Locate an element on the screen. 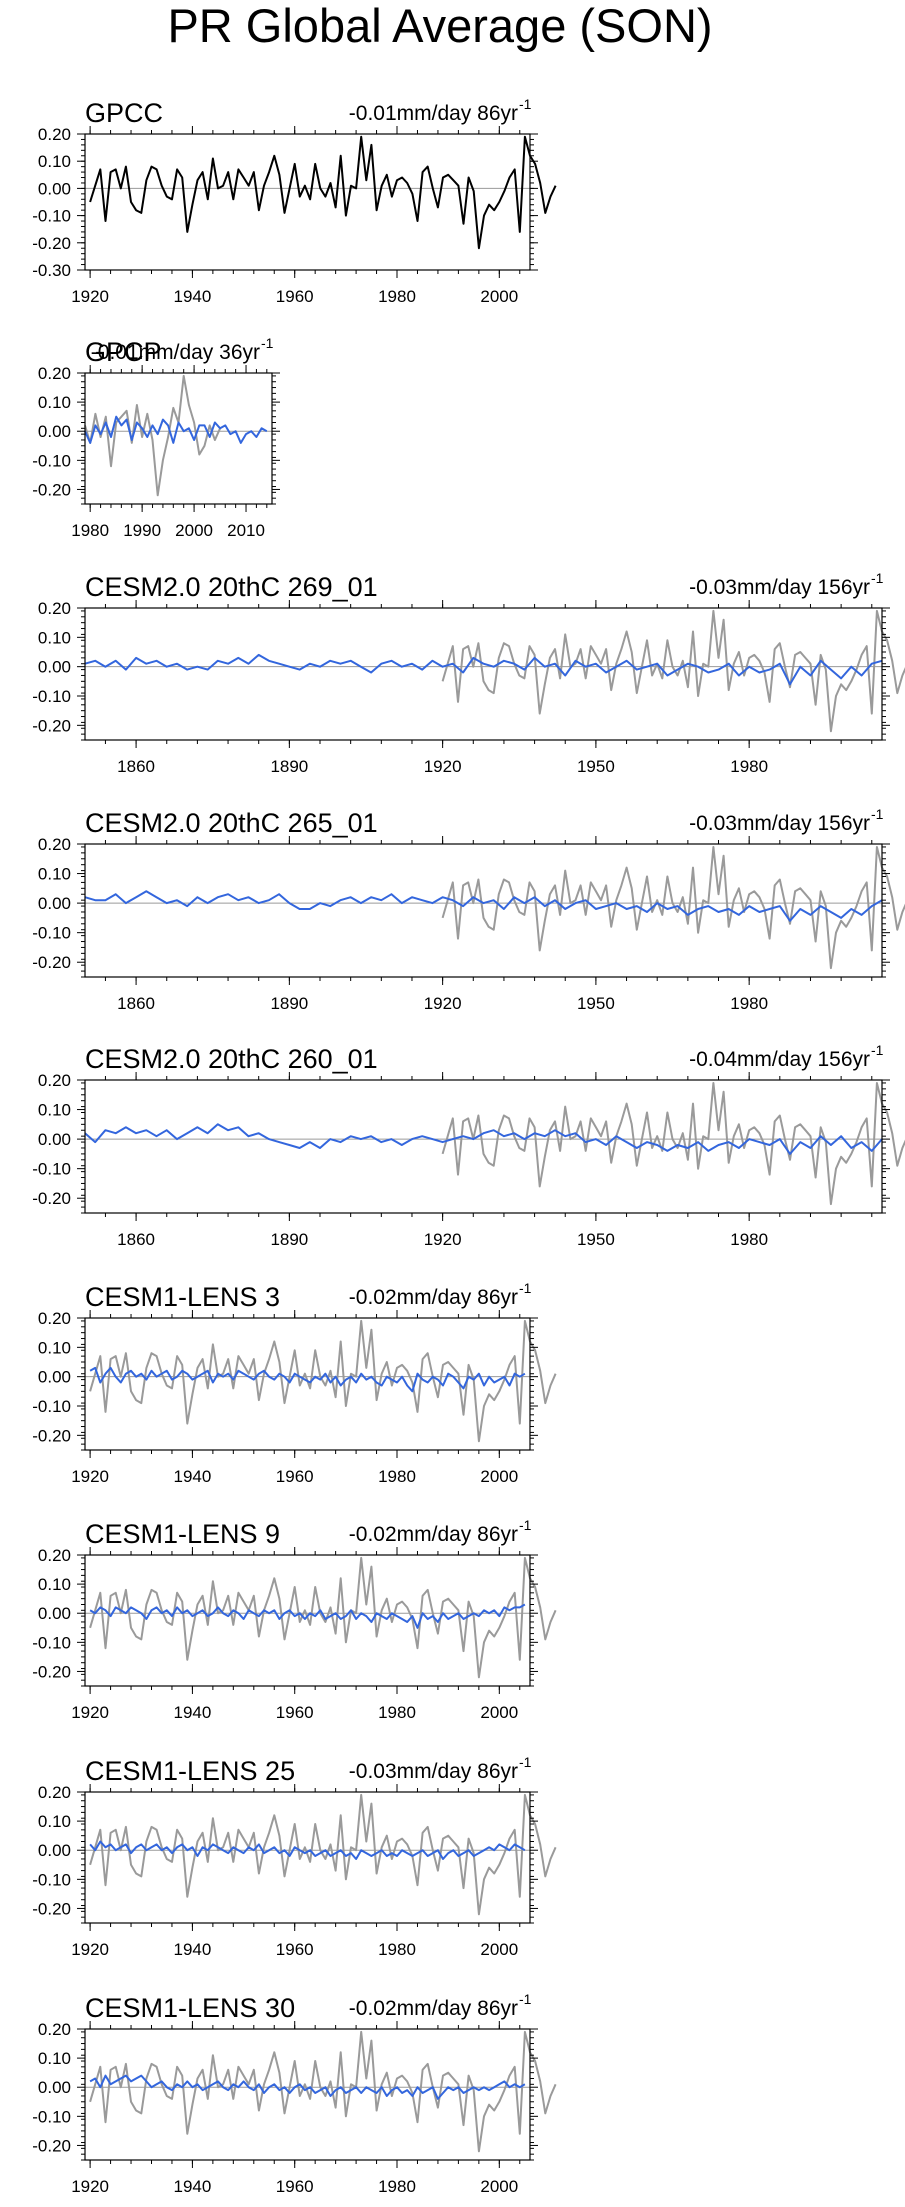  trend-text: -0.03mm/day 86yr is located at coordinates (433, 1771).